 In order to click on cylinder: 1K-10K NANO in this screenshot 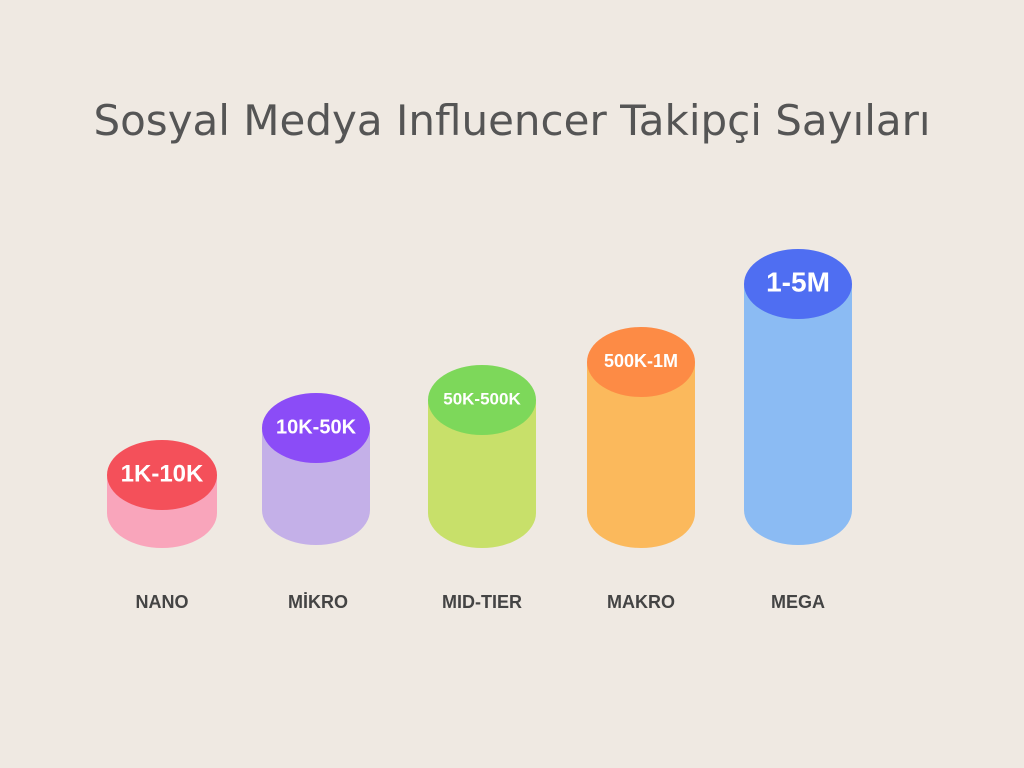, I will do `click(162, 526)`.